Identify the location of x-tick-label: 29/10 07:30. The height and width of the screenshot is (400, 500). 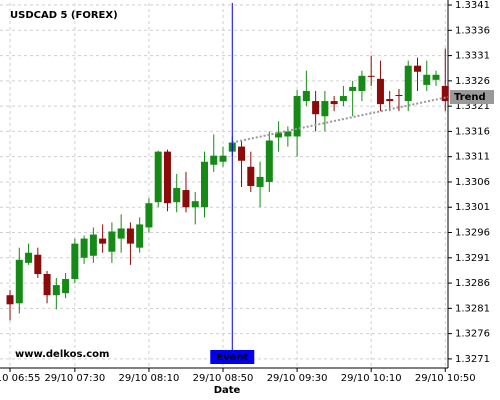
(74, 378).